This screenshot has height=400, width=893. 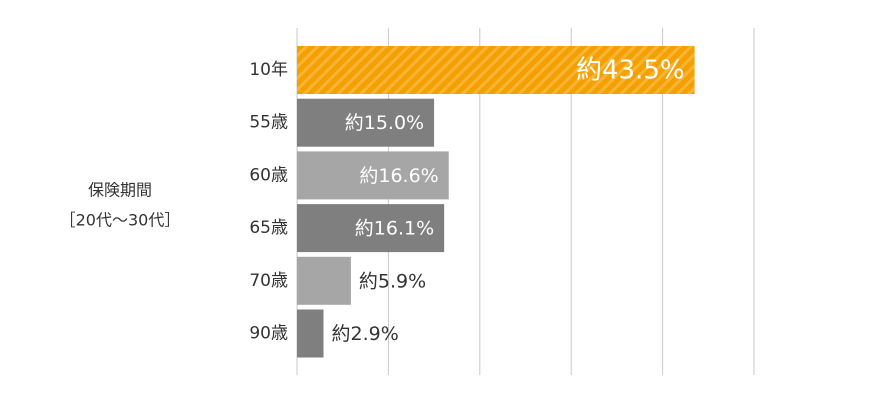 I want to click on value-label: 約16.6%, so click(x=398, y=176).